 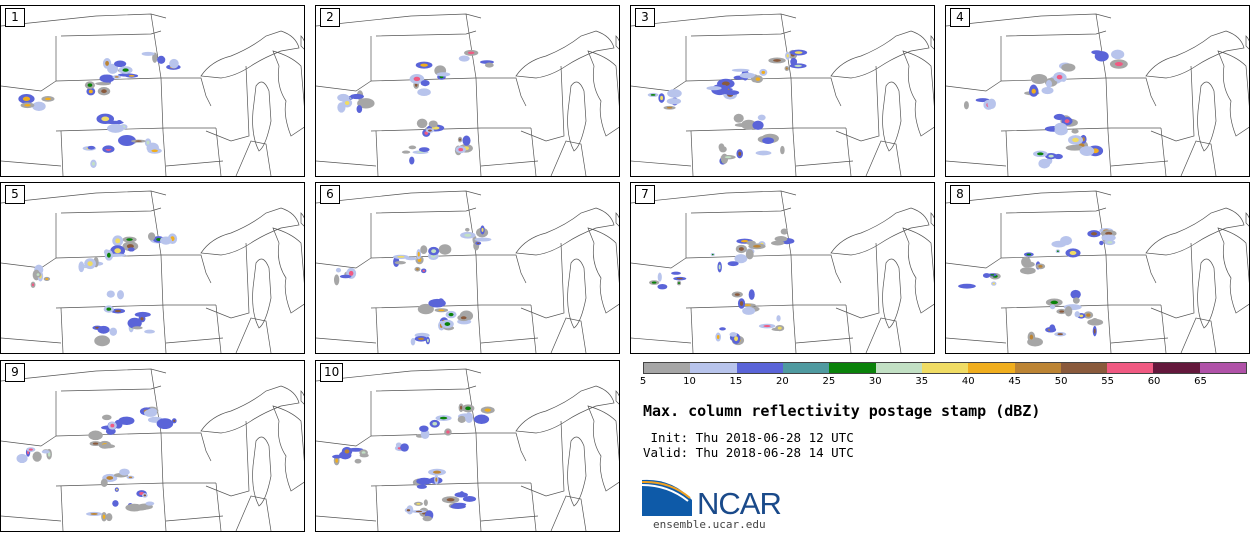 I want to click on colorbar-tick-label: 65, so click(x=1200, y=381).